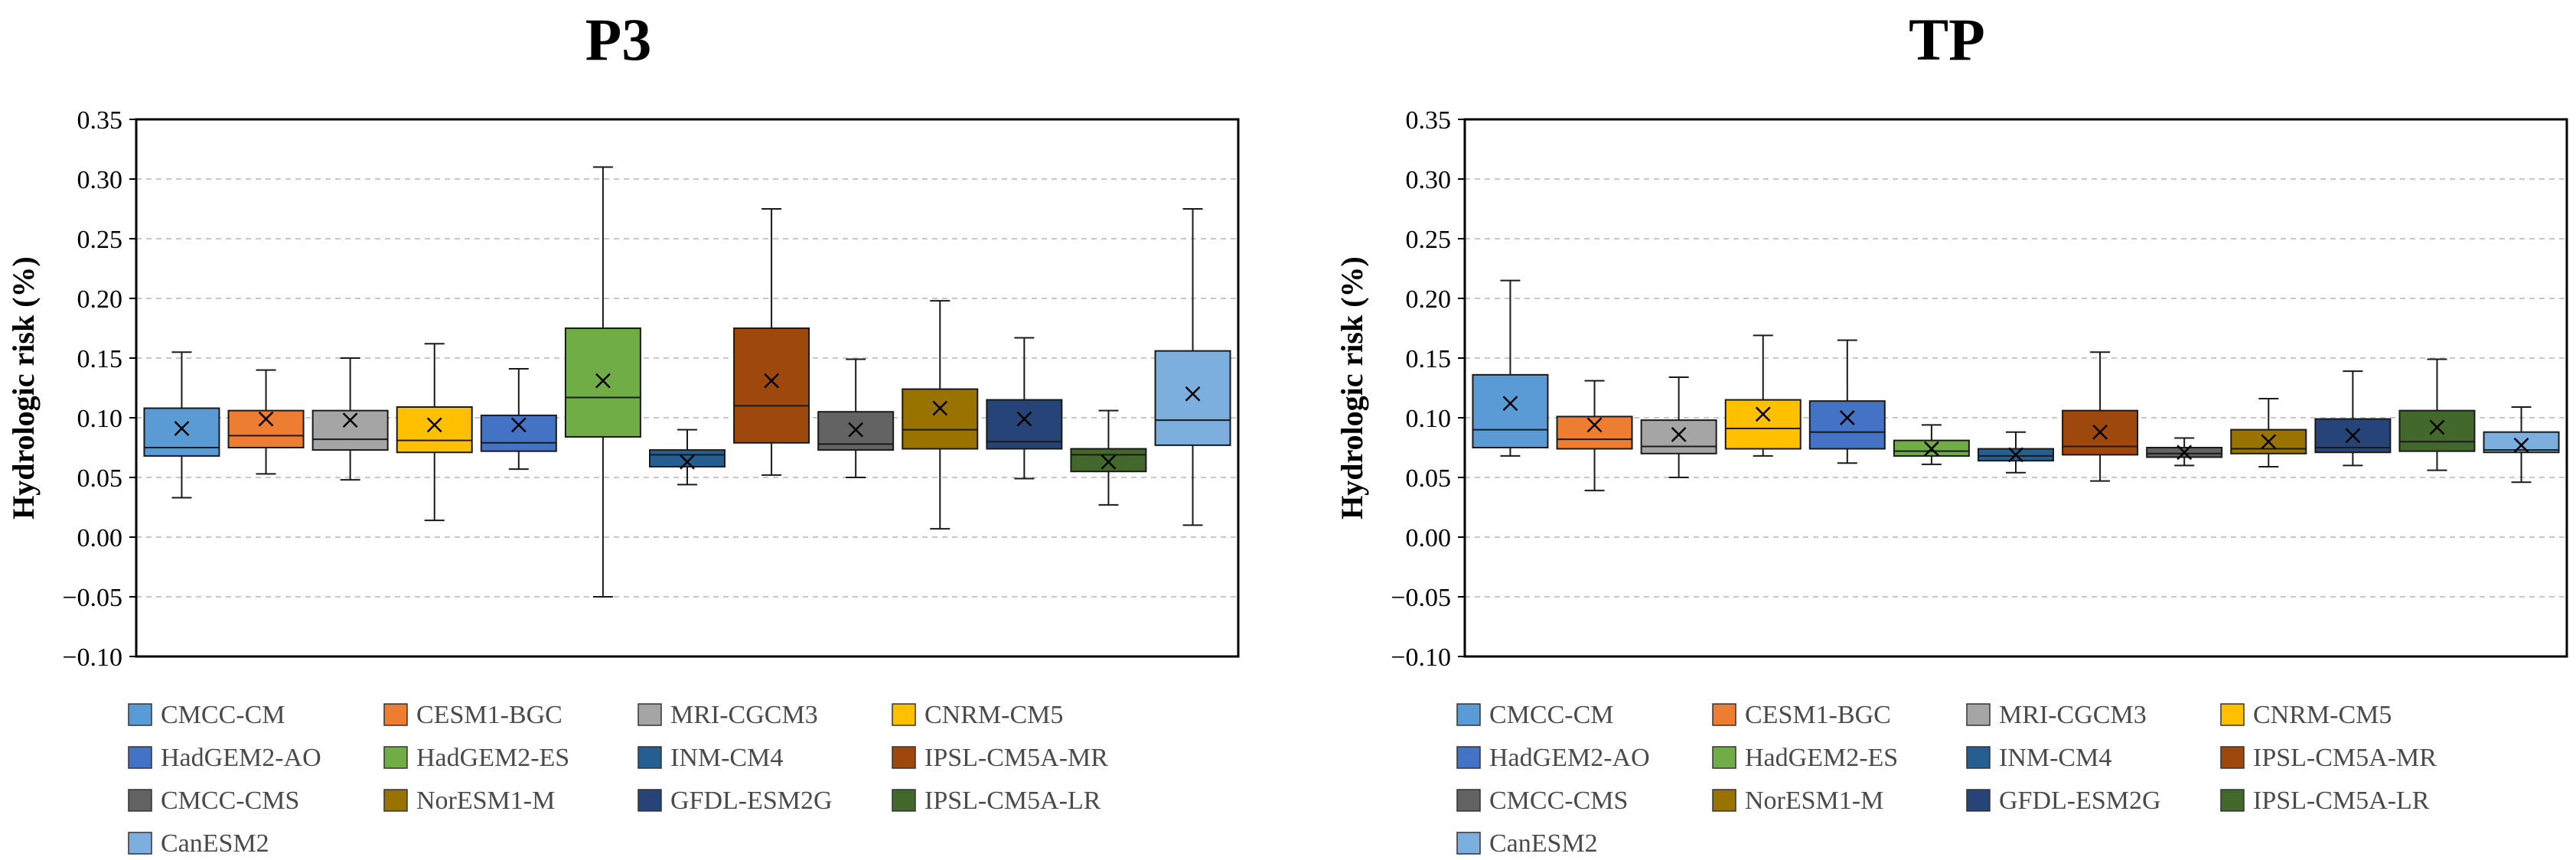  I want to click on box-cmcc-cms, so click(2185, 452).